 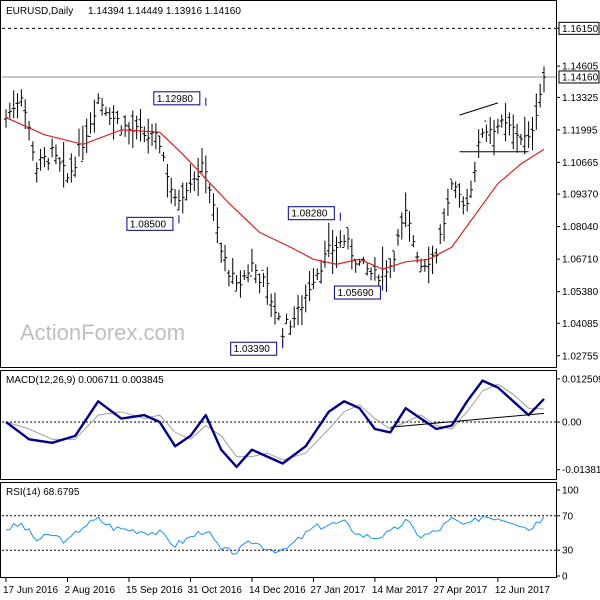 I want to click on x-tick-label: 14 Dec 2016, so click(x=277, y=590).